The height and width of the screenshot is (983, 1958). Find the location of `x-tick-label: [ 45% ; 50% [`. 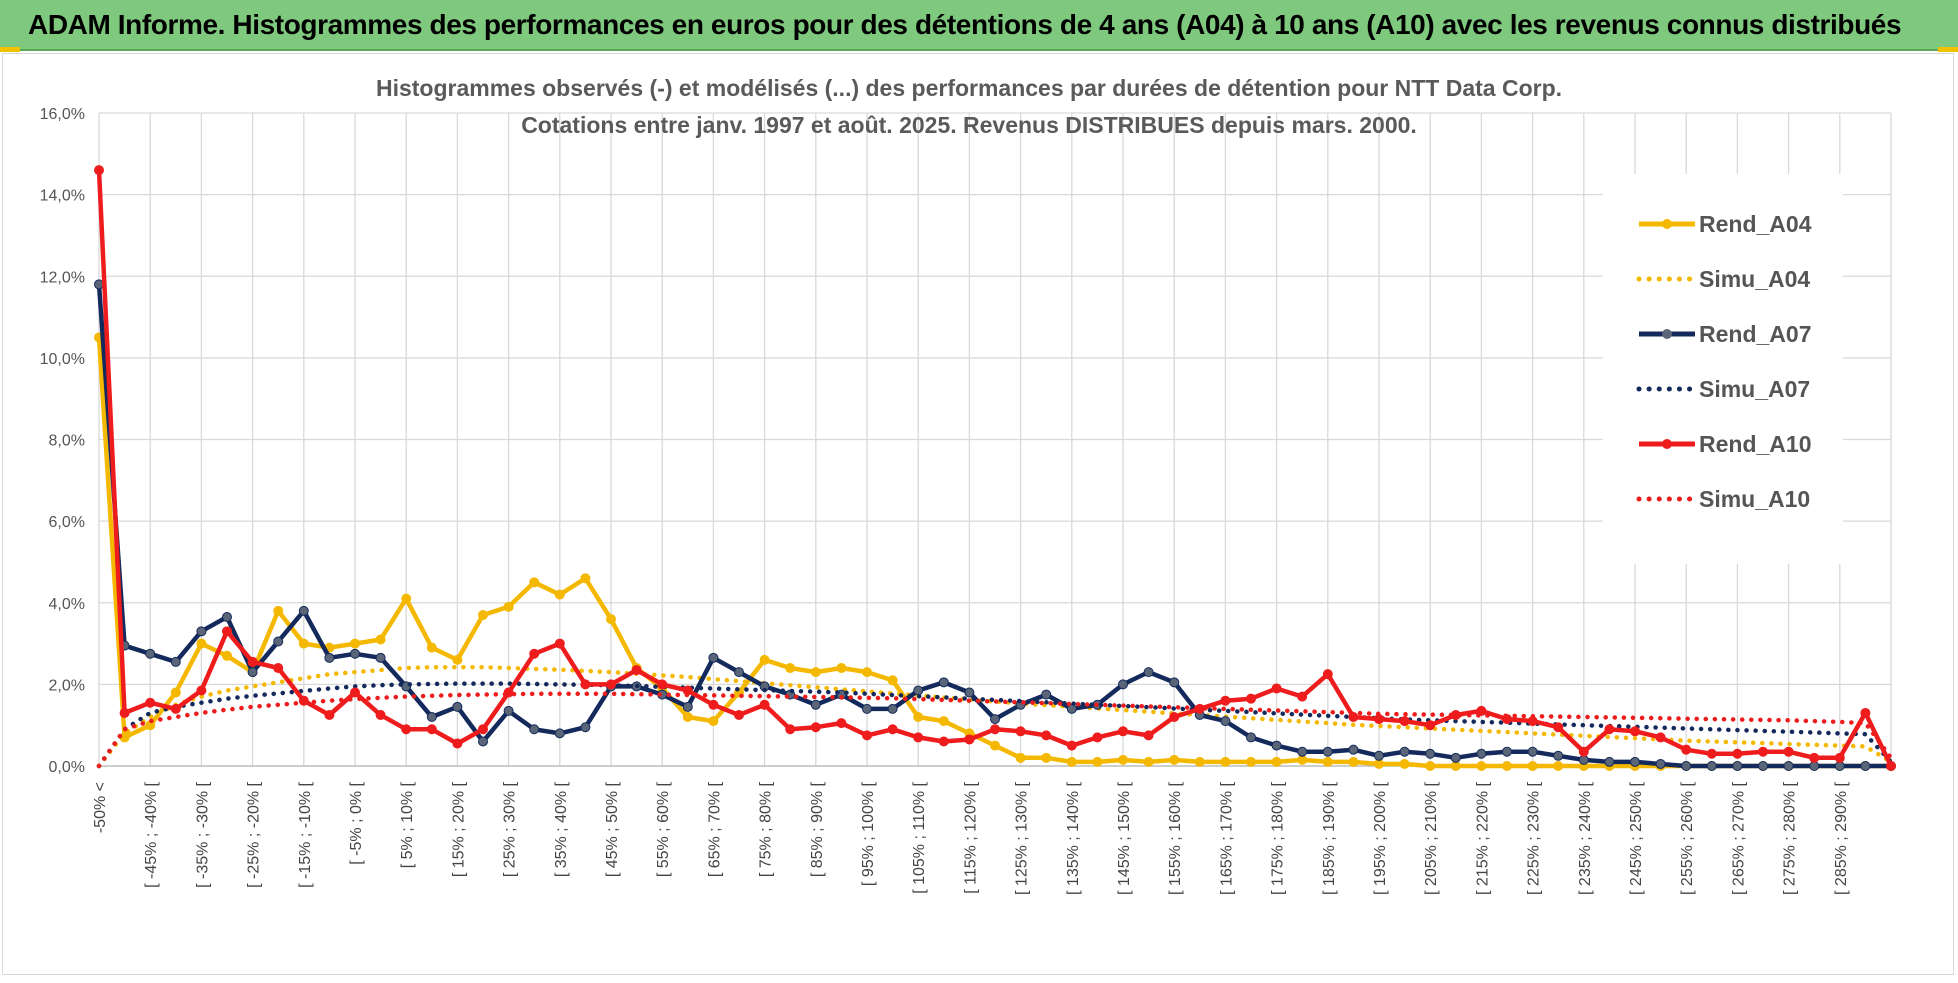

x-tick-label: [ 45% ; 50% [ is located at coordinates (612, 829).